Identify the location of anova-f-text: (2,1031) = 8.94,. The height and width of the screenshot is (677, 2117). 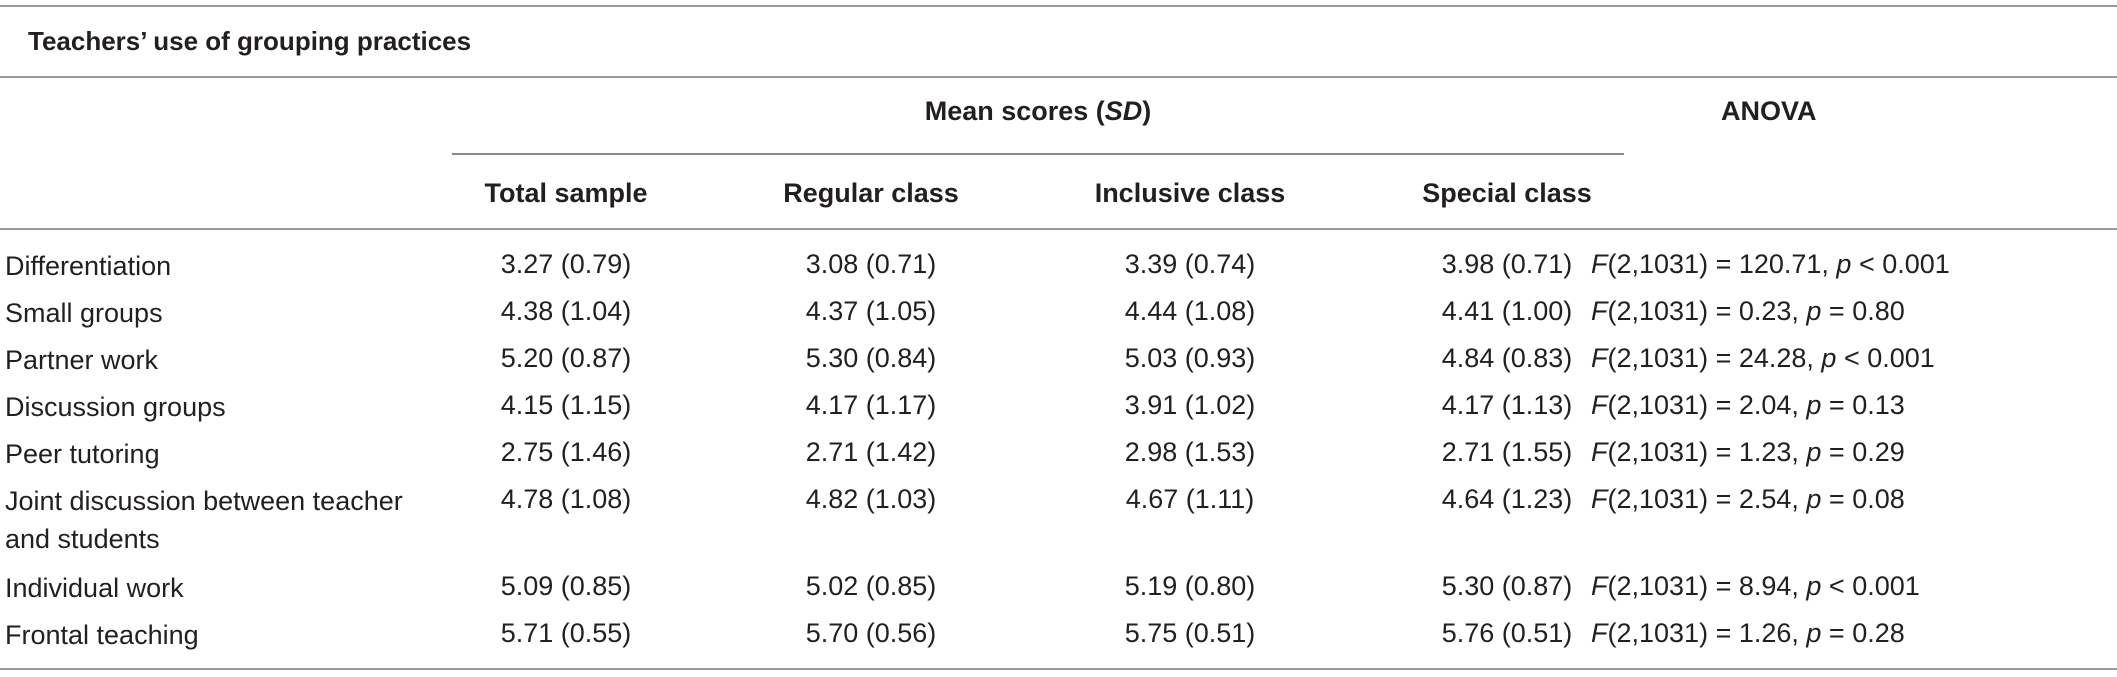
(1707, 586).